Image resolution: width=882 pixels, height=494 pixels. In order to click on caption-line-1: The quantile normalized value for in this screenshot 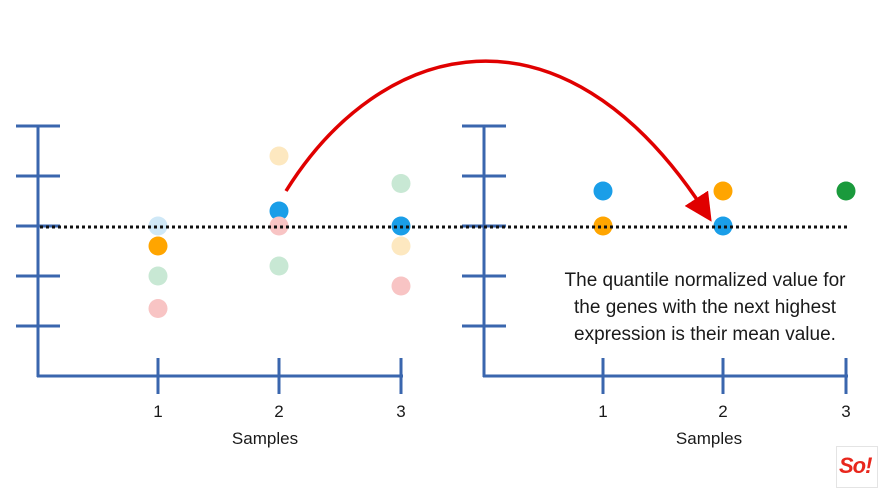, I will do `click(705, 280)`.